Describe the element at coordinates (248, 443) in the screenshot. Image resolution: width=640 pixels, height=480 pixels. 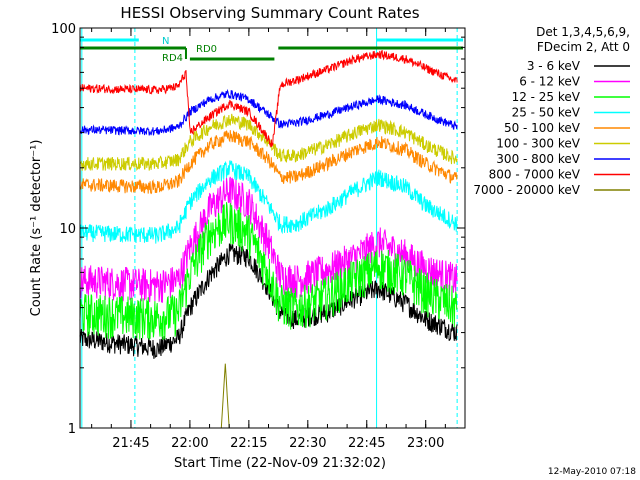
I see `x-tick-label-2: 22:15` at that location.